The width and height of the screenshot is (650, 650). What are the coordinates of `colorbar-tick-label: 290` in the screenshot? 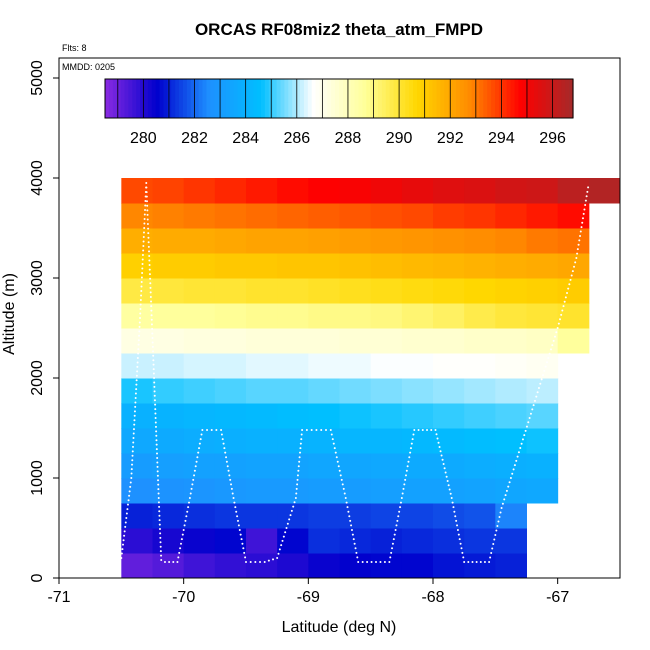 It's located at (399, 138).